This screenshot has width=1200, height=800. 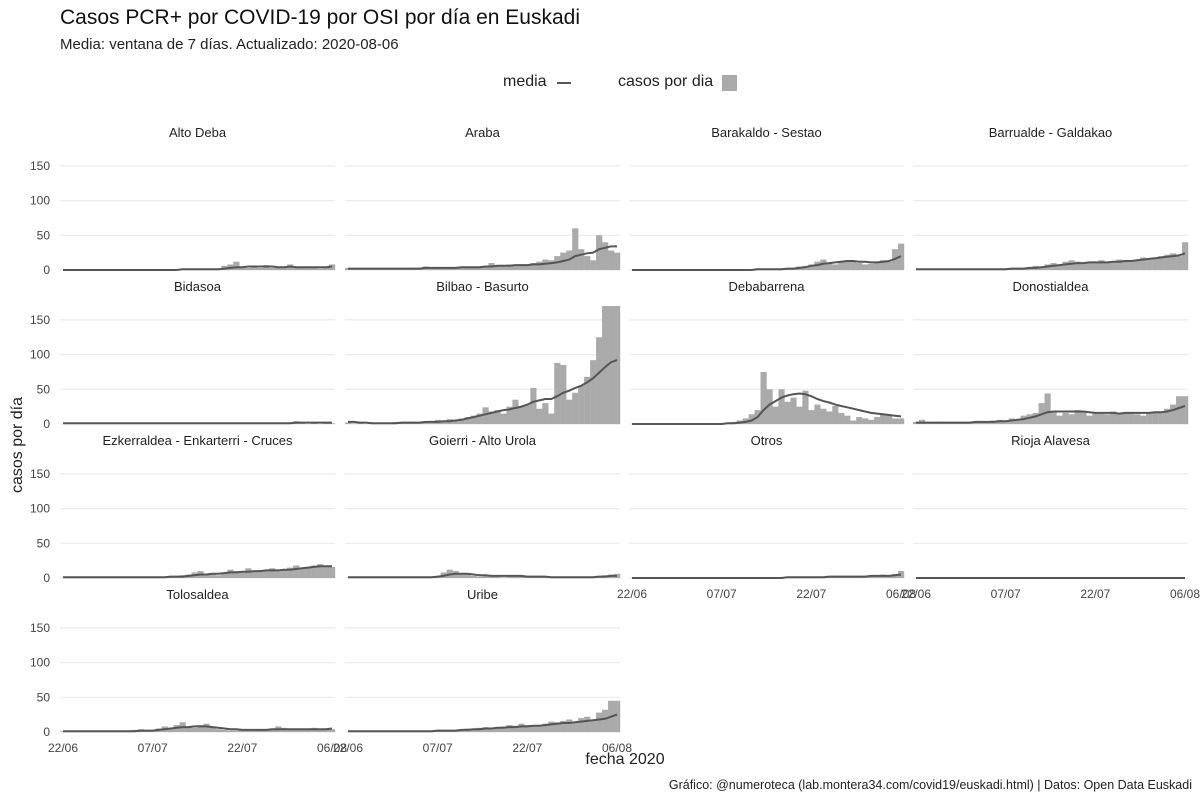 I want to click on x-axis-title: fecha 2020, so click(x=624, y=759).